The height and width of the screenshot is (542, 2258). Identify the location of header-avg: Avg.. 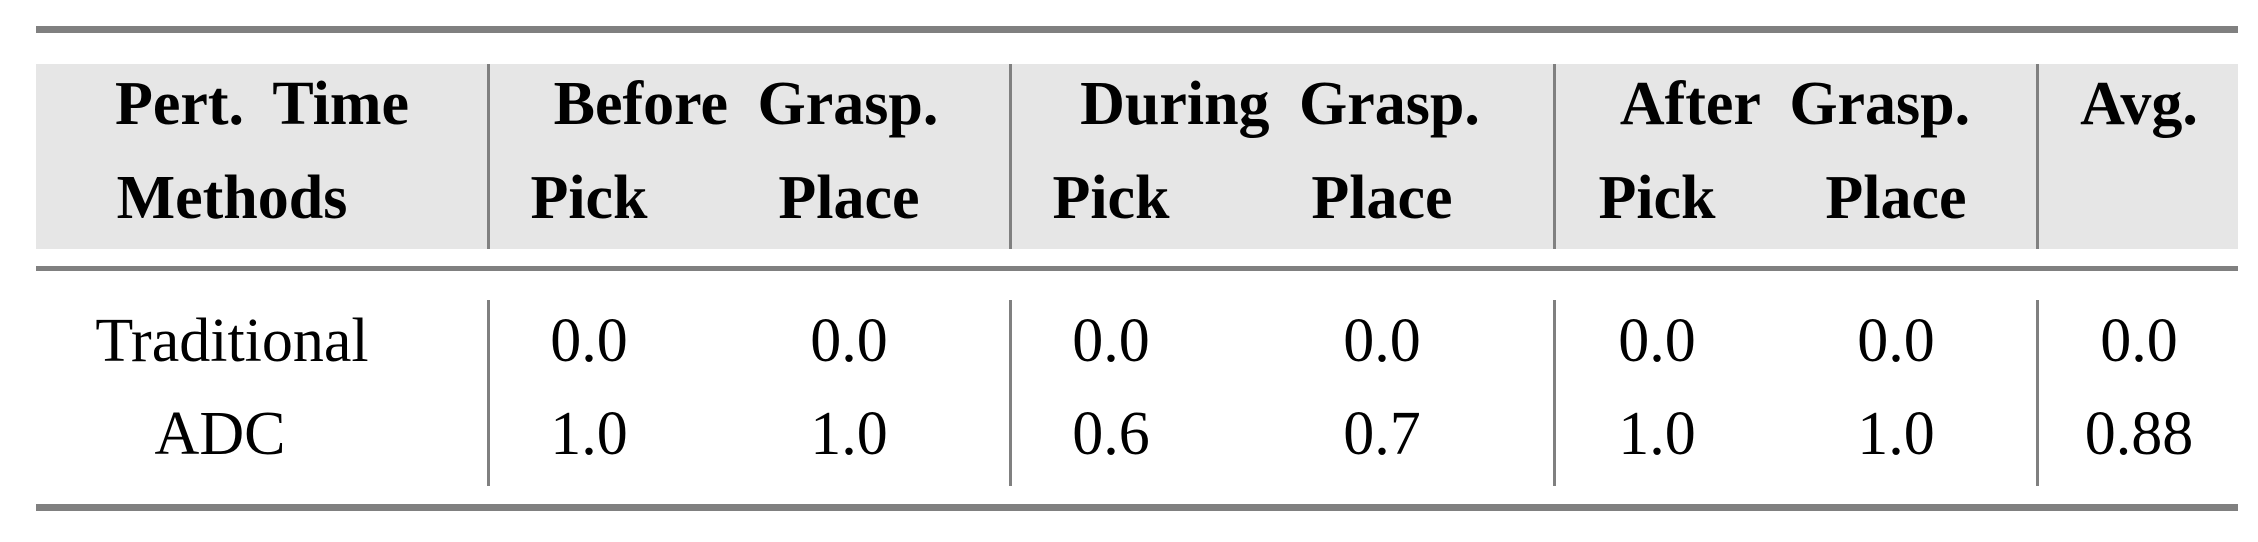
(2139, 104).